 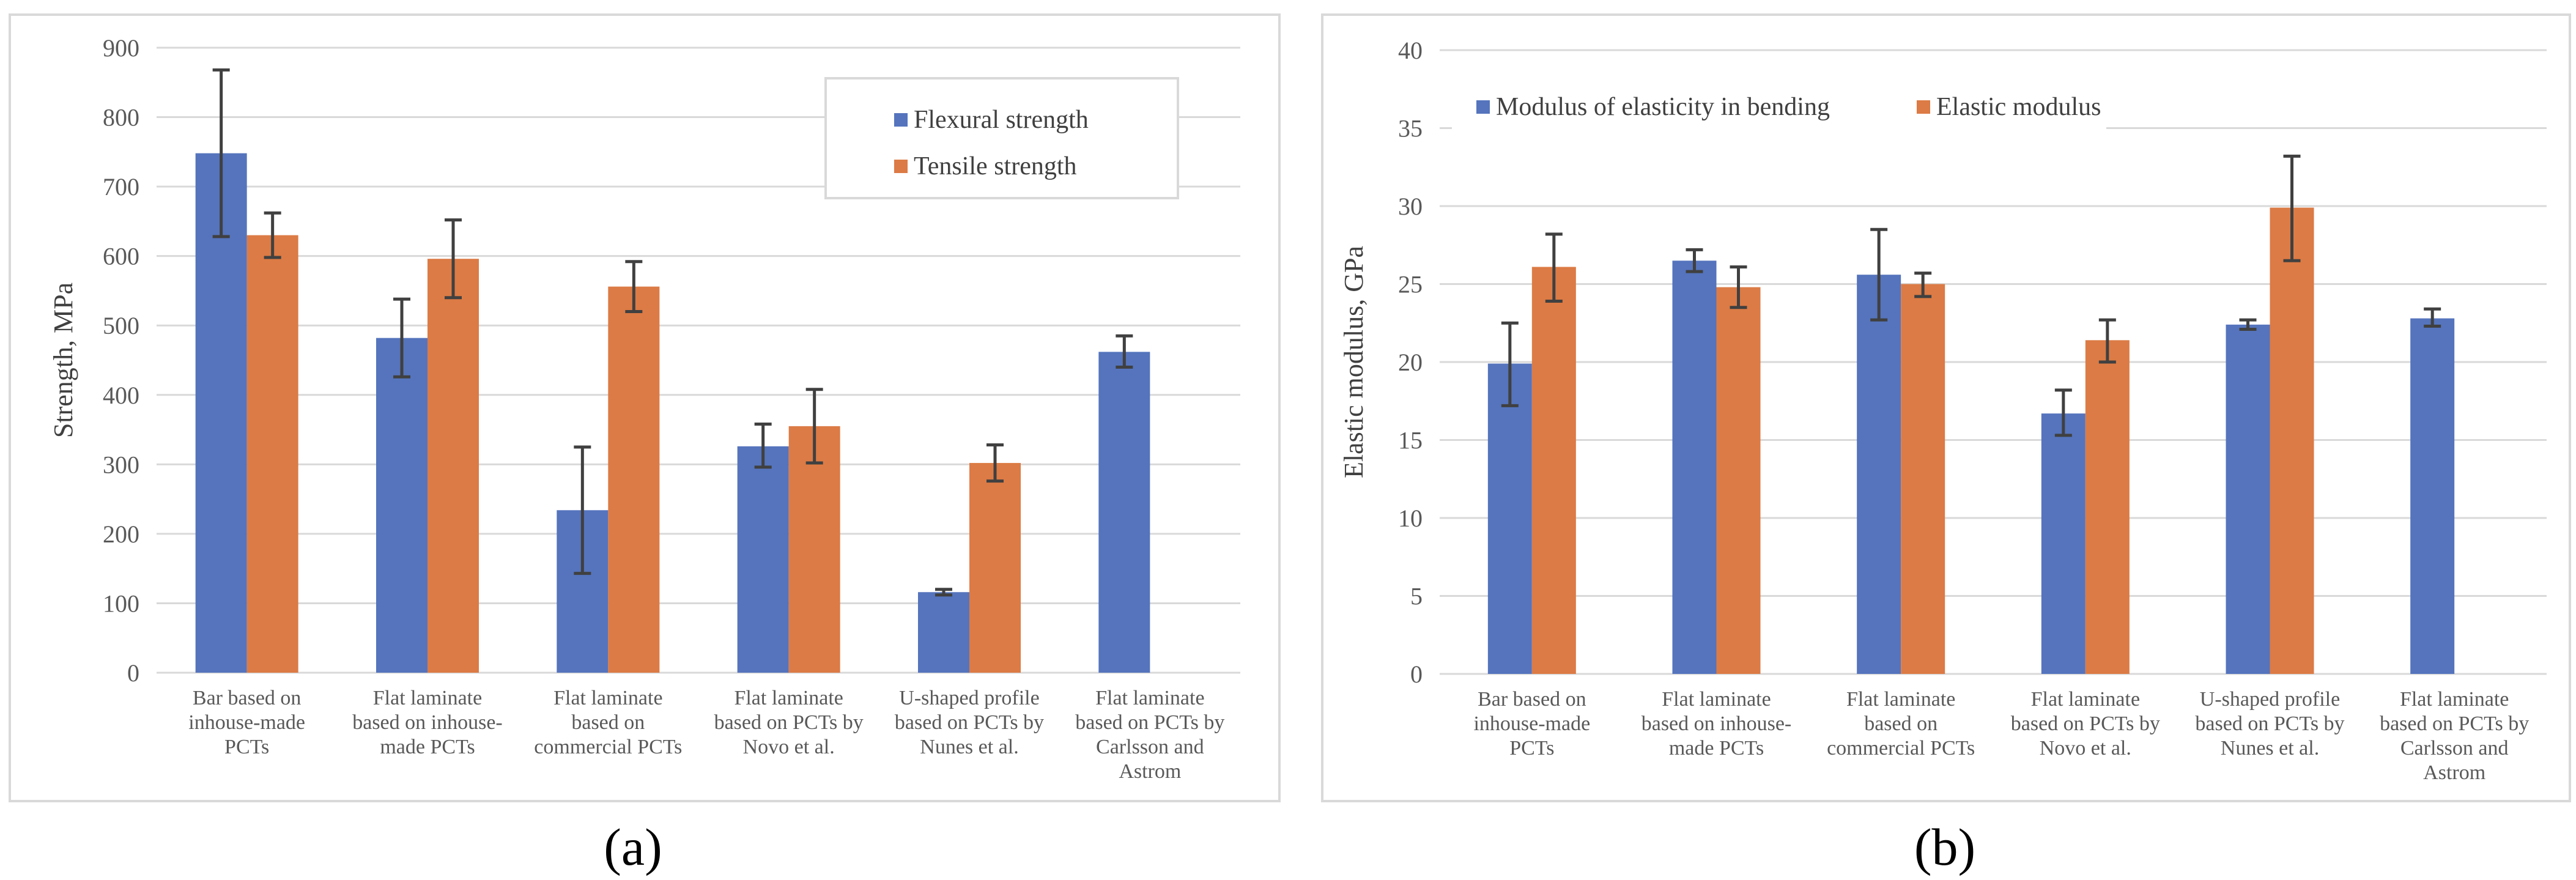 I want to click on y-tick-label: 600, so click(x=121, y=256).